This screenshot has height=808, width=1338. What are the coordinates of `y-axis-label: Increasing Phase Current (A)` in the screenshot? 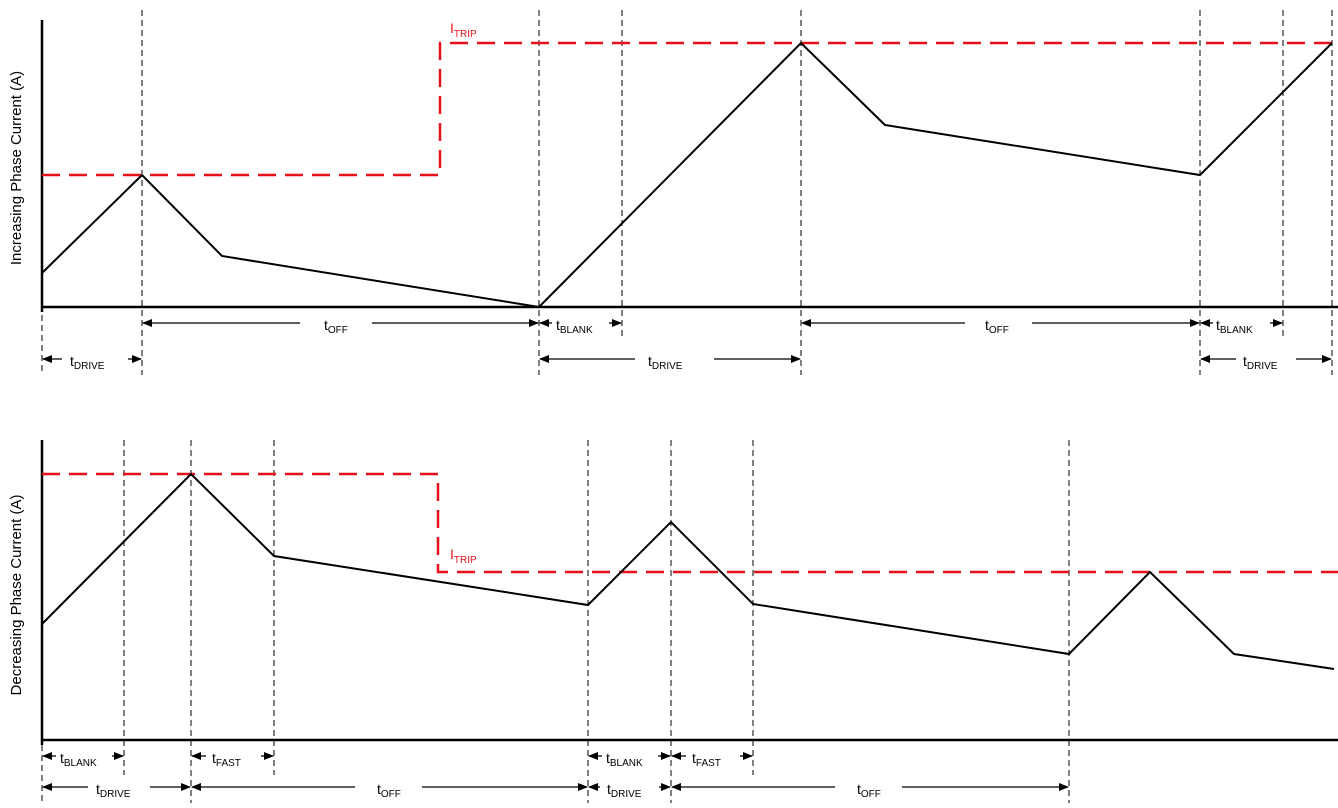 It's located at (16, 168).